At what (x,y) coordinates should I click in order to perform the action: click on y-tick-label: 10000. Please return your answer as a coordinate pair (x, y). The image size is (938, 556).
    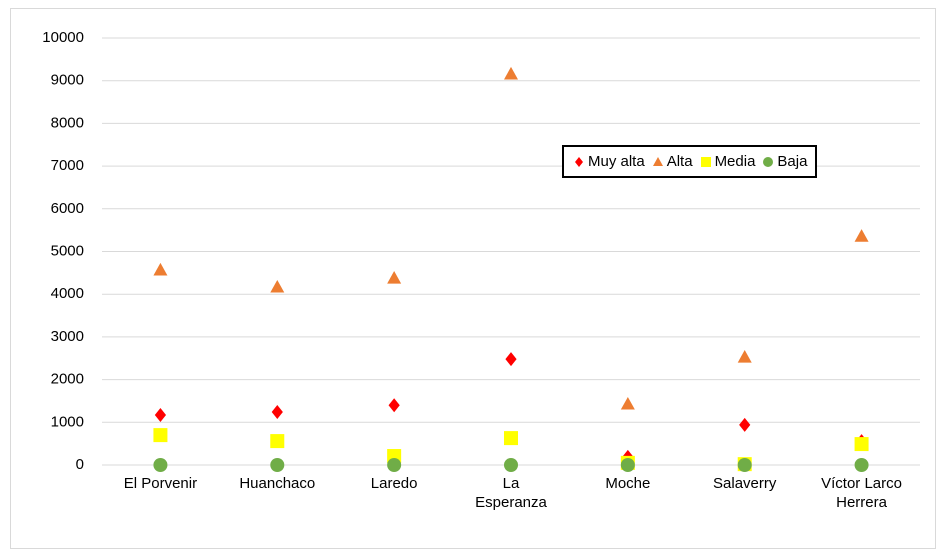
    Looking at the image, I should click on (63, 37).